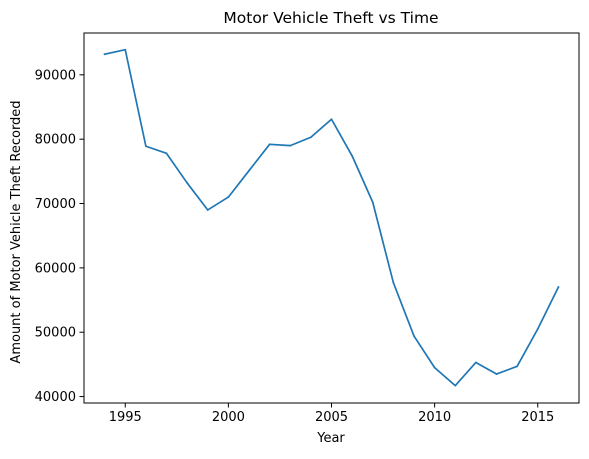 This screenshot has height=459, width=589. What do you see at coordinates (55, 75) in the screenshot?
I see `y-tick-label: 90000` at bounding box center [55, 75].